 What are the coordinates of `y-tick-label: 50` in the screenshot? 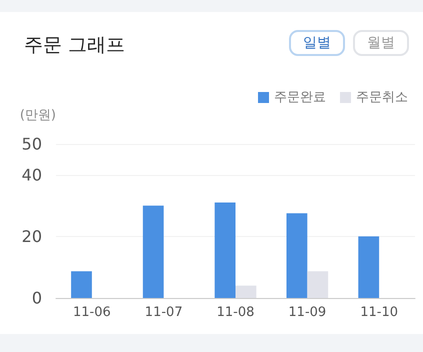 It's located at (32, 144).